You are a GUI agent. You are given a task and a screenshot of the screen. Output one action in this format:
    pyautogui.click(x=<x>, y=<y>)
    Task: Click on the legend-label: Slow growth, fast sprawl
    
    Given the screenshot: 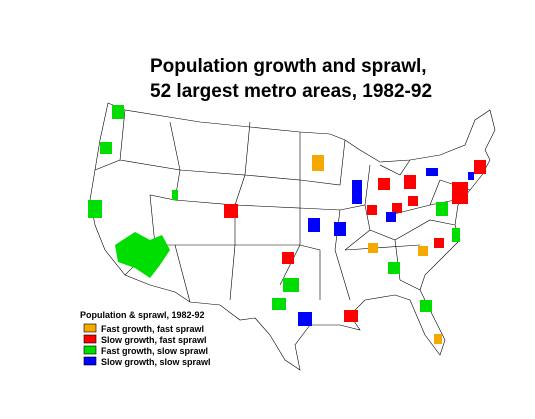 What is the action you would take?
    pyautogui.click(x=154, y=340)
    